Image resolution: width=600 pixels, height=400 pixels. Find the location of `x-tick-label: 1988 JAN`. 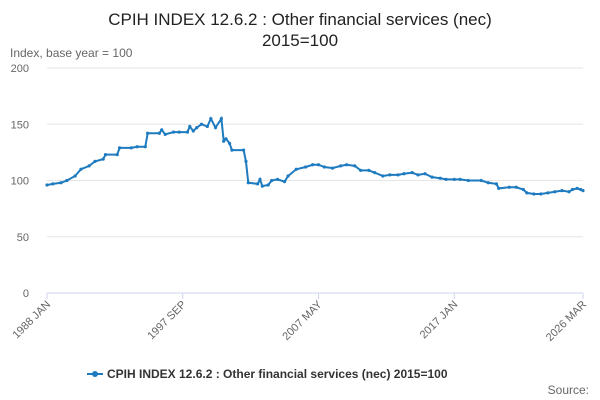

x-tick-label: 1988 JAN is located at coordinates (31, 320).